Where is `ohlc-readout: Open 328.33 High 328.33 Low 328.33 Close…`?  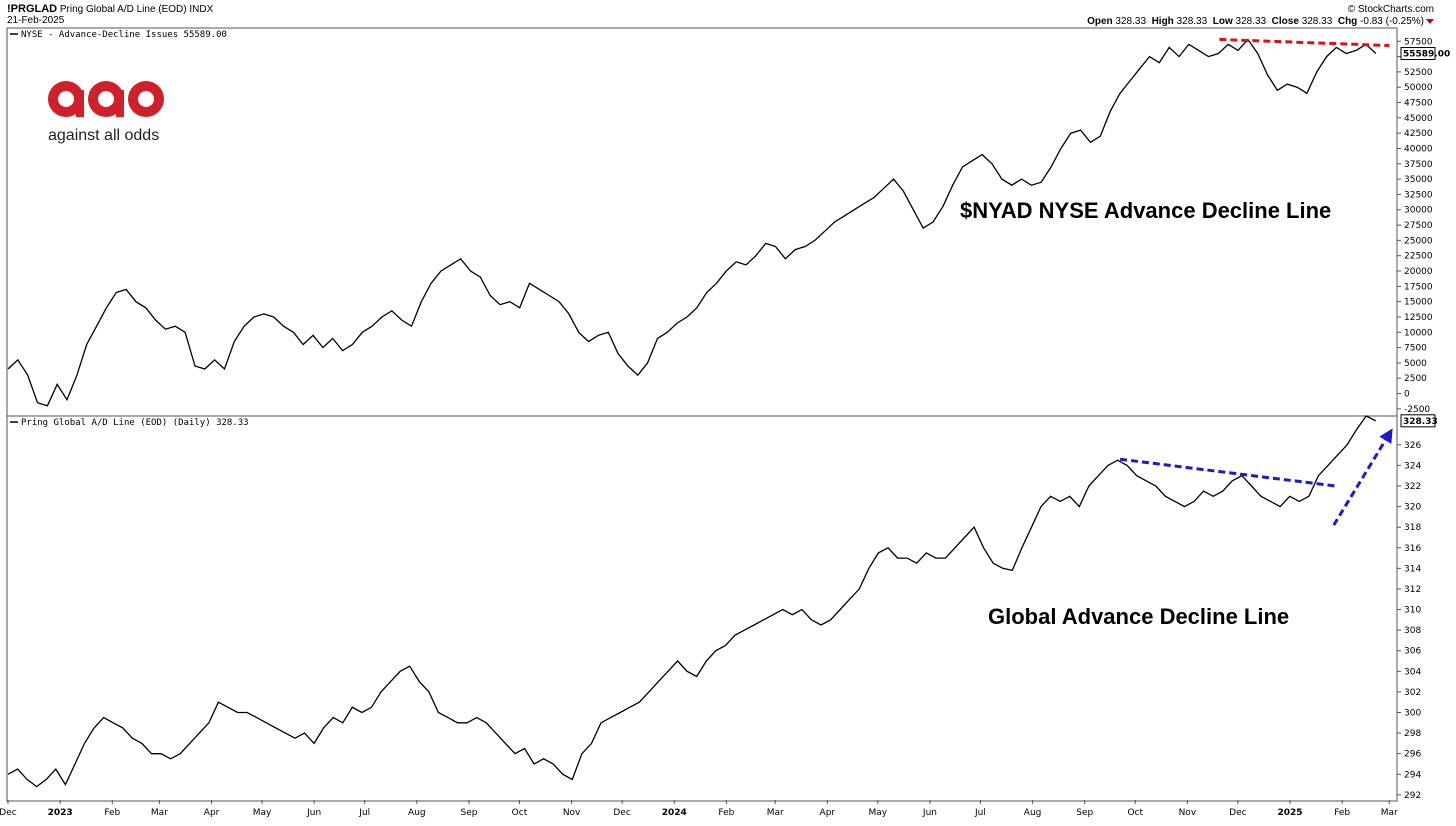
ohlc-readout: Open 328.33 High 328.33 Low 328.33 Close… is located at coordinates (1260, 21).